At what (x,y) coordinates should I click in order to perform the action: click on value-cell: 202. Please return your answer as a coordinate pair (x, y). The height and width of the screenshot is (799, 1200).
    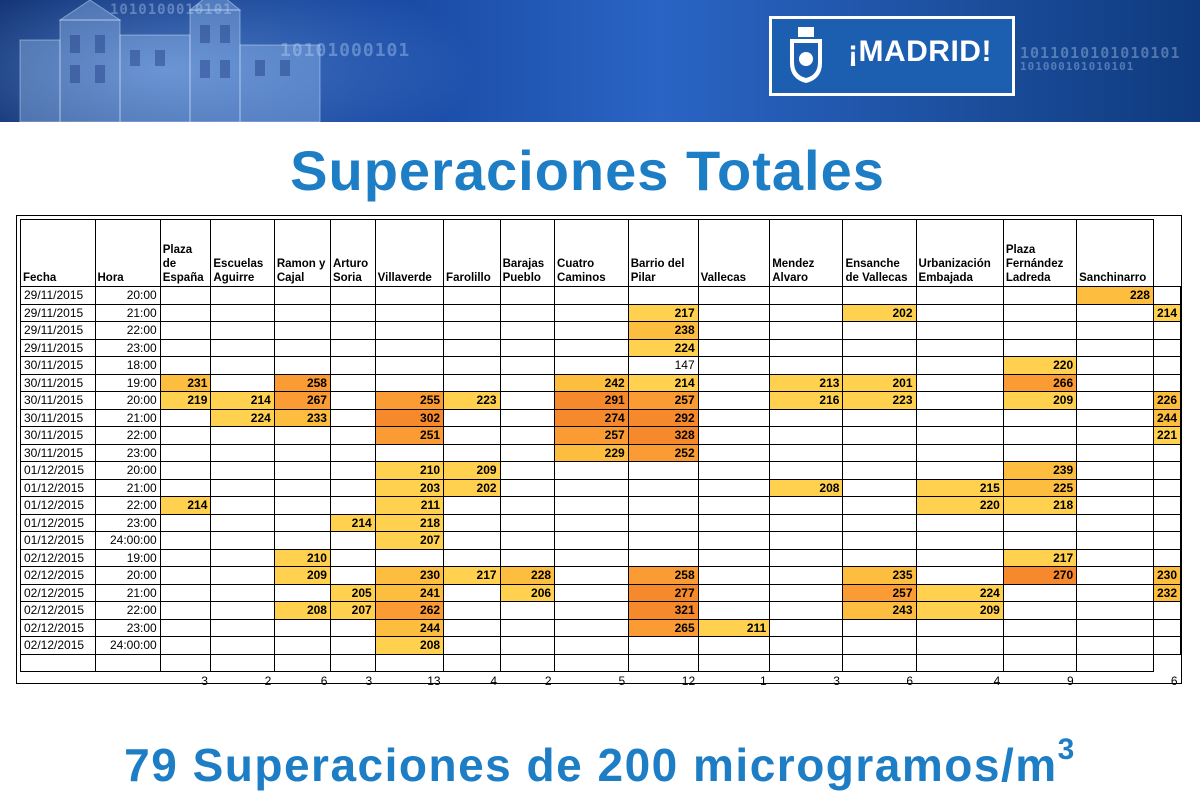
    Looking at the image, I should click on (472, 487).